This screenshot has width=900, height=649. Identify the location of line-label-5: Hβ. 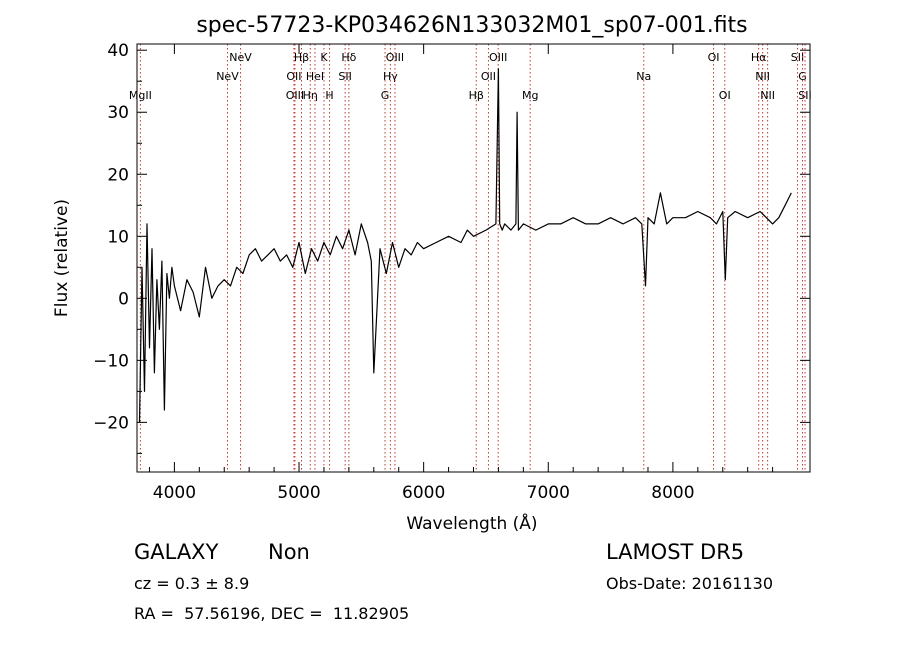
(301, 57).